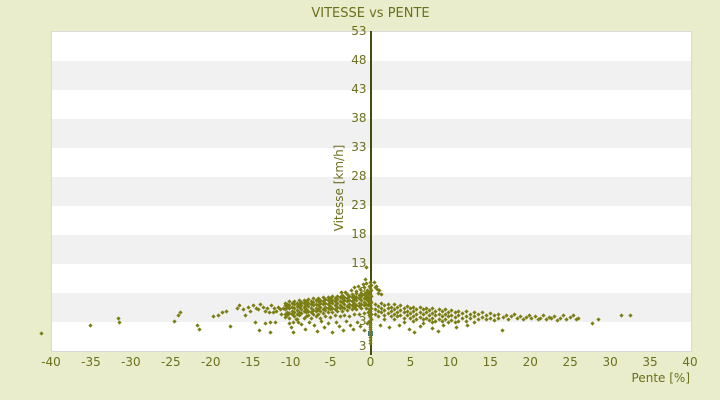 Image resolution: width=720 pixels, height=400 pixels. What do you see at coordinates (330, 362) in the screenshot?
I see `x-tick-label: -5` at bounding box center [330, 362].